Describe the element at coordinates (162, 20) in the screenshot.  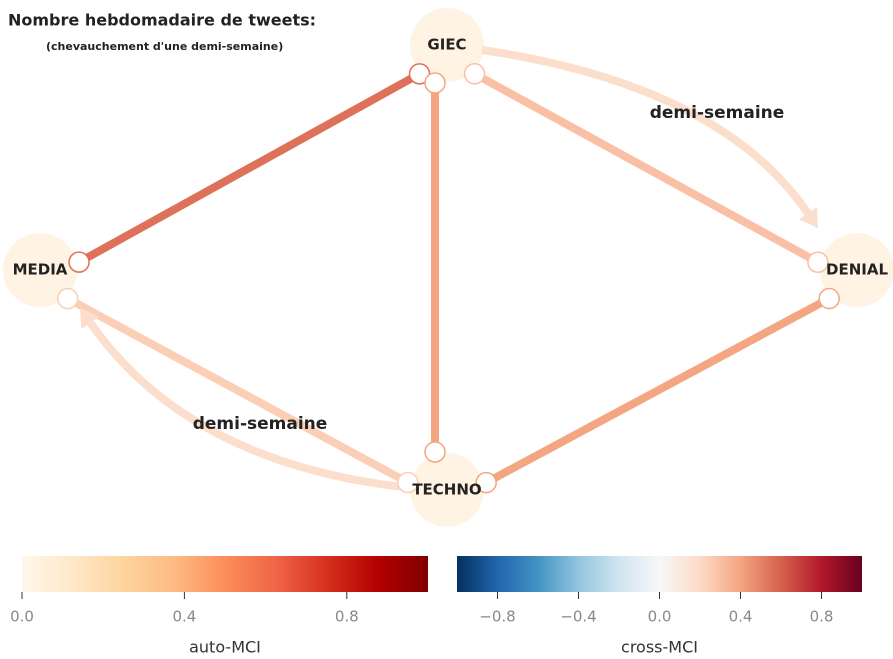
I see `title: Nombre hebdomadaire de tweets:` at that location.